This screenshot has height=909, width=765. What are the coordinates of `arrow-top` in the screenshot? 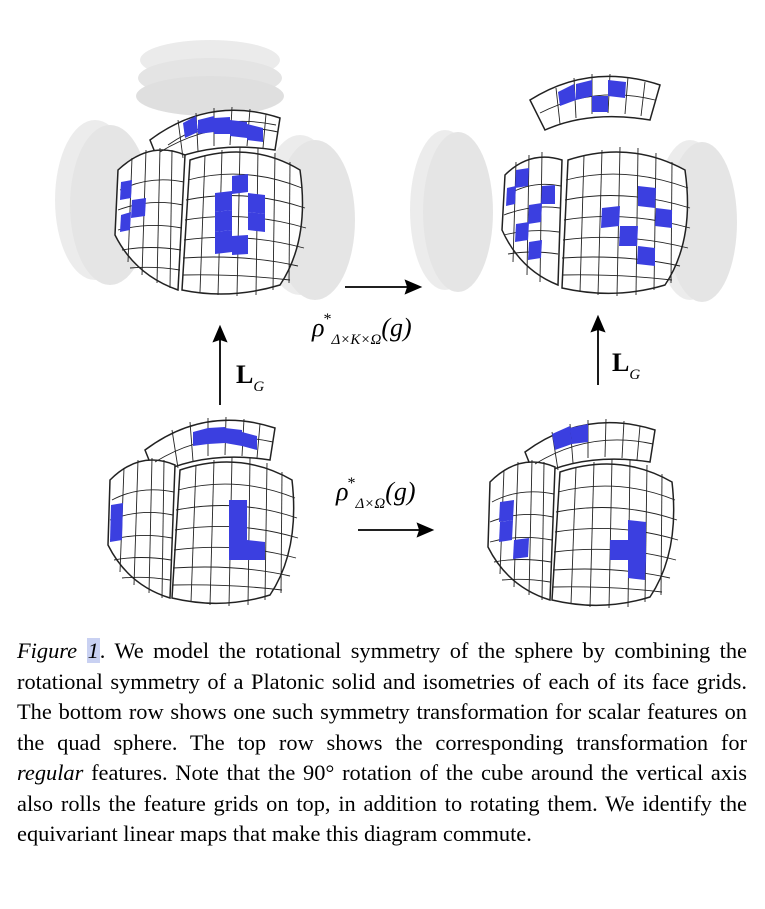 It's located at (384, 287).